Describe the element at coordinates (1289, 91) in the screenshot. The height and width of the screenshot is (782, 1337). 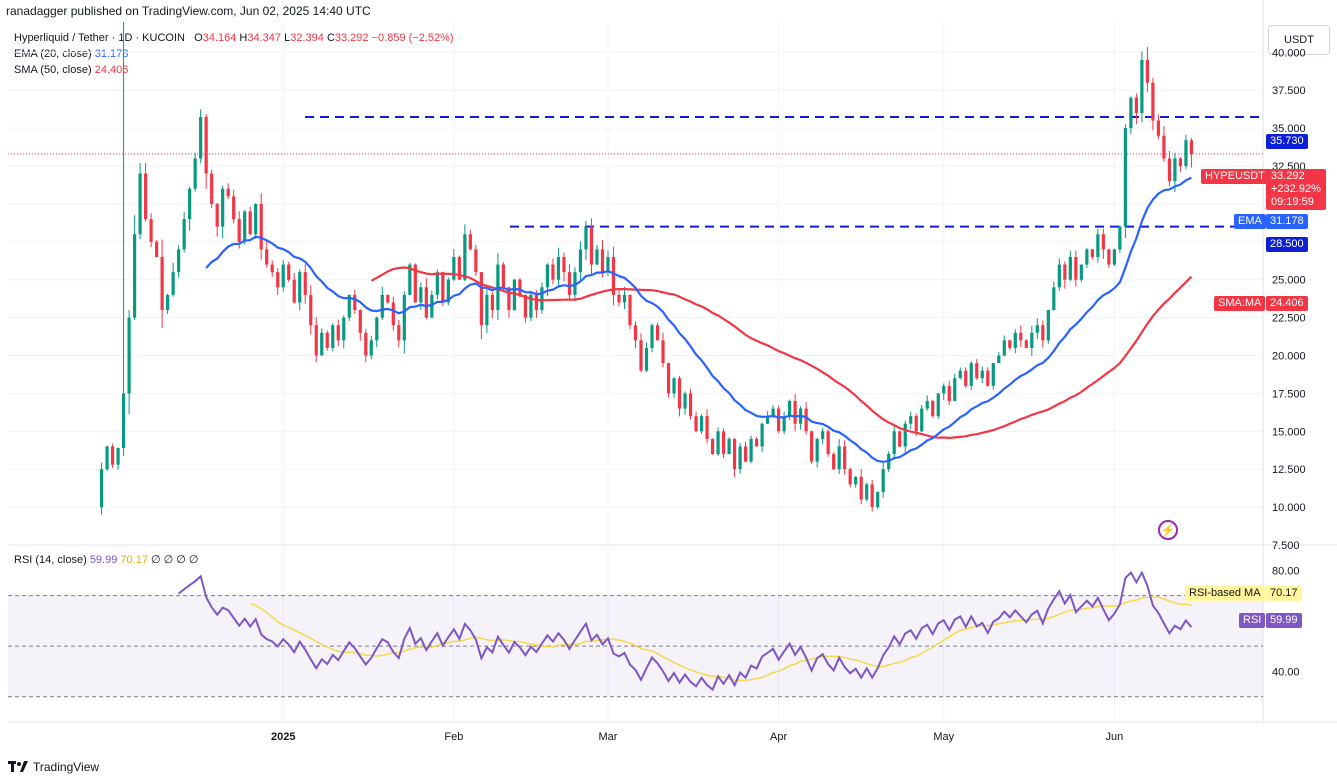
I see `price-tick-label: 37.500` at that location.